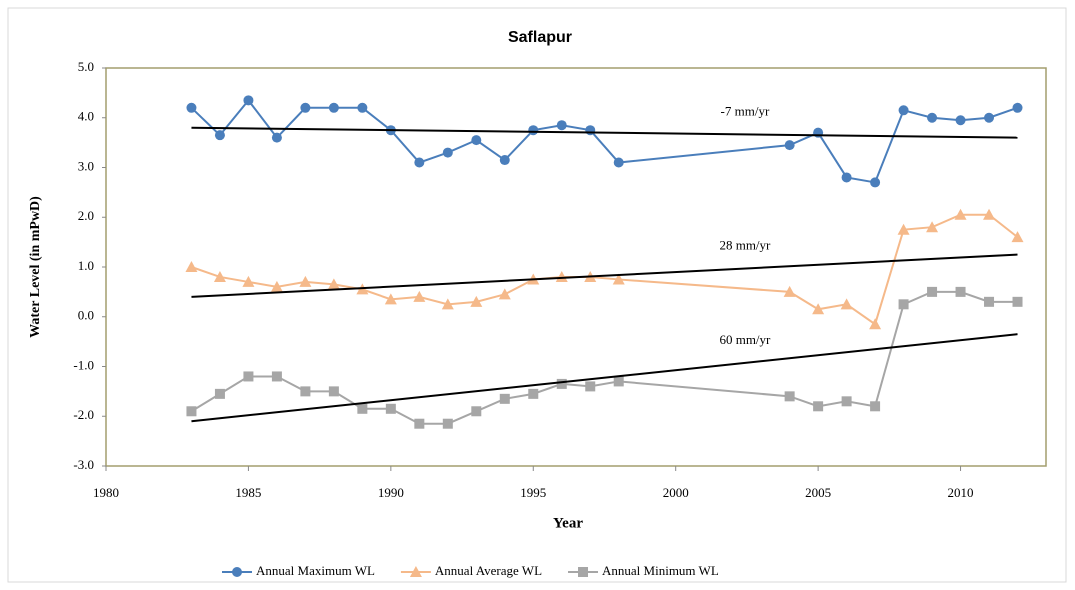  Describe the element at coordinates (745, 339) in the screenshot. I see `trend-label: 60 mm/yr` at that location.